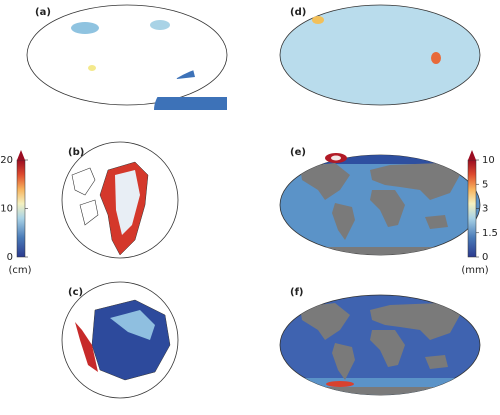 The height and width of the screenshot is (415, 500). Describe the element at coordinates (75, 292) in the screenshot. I see `panel-label: (c)` at that location.